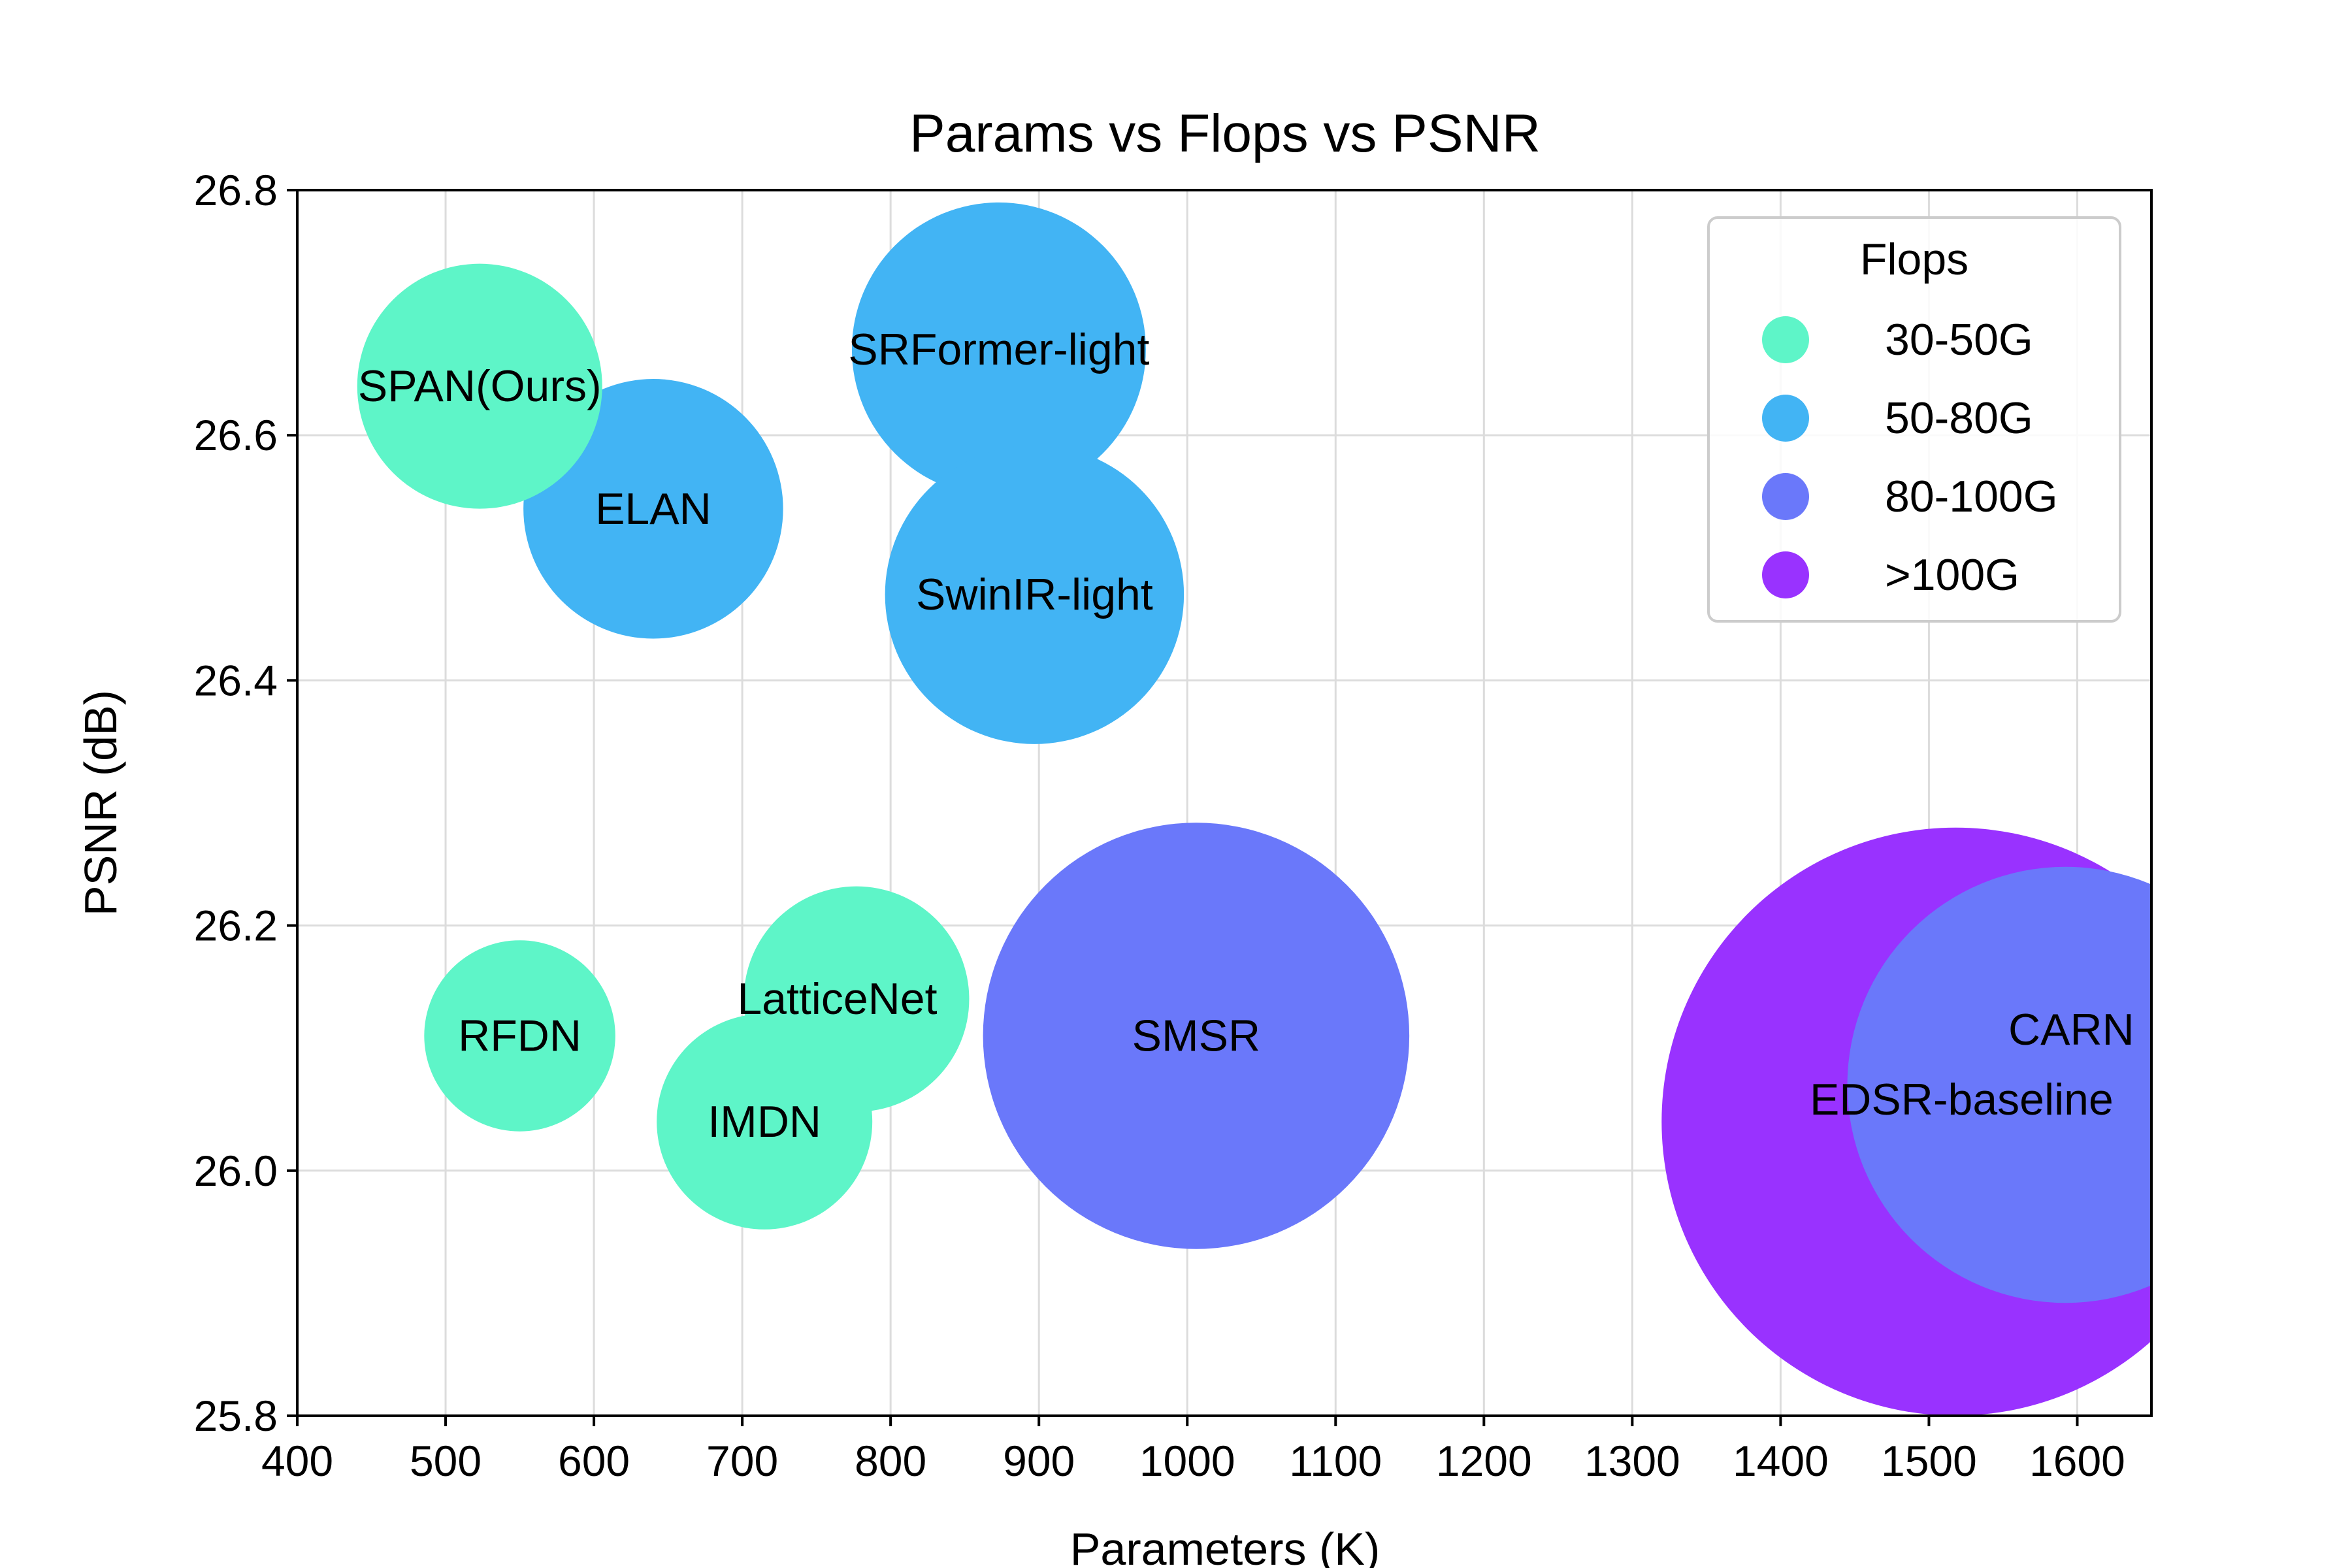 The image size is (2352, 1568). Describe the element at coordinates (1910, 457) in the screenshot. I see `legend-entries: 30-50G 50-80G 80-100G >100G` at that location.